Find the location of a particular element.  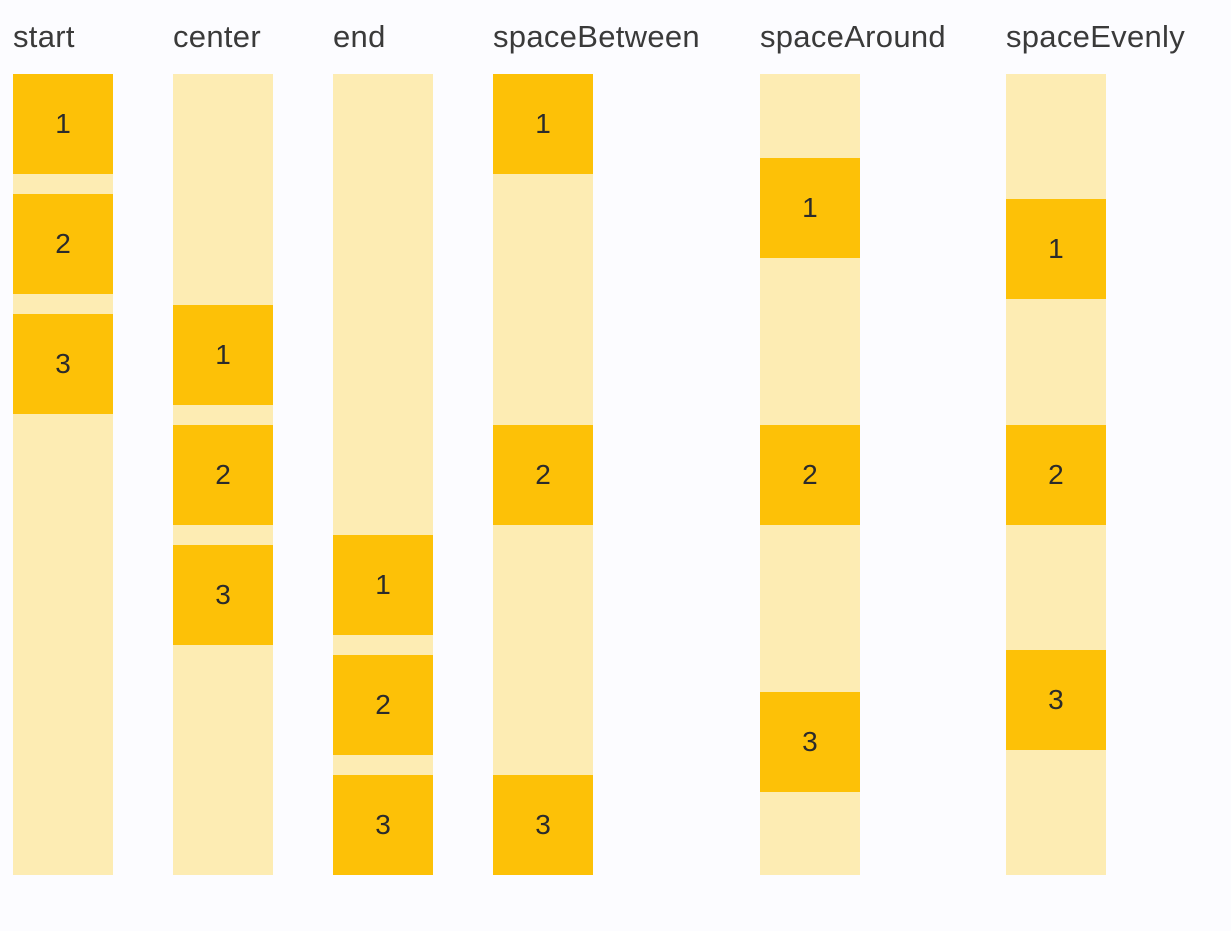

column-label: spaceEvenly is located at coordinates (1095, 36).